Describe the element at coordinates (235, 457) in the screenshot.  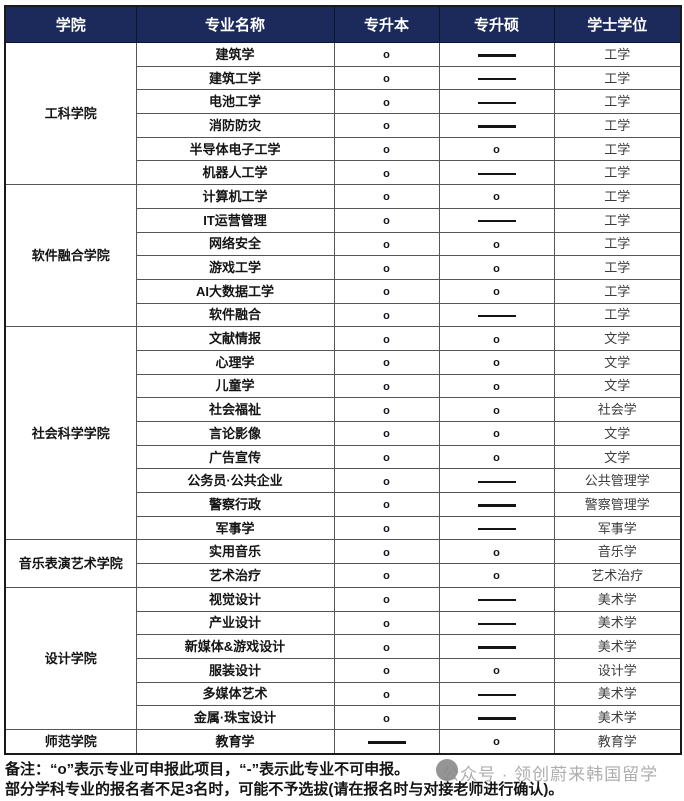
I see `major-cell: 广告宣传` at that location.